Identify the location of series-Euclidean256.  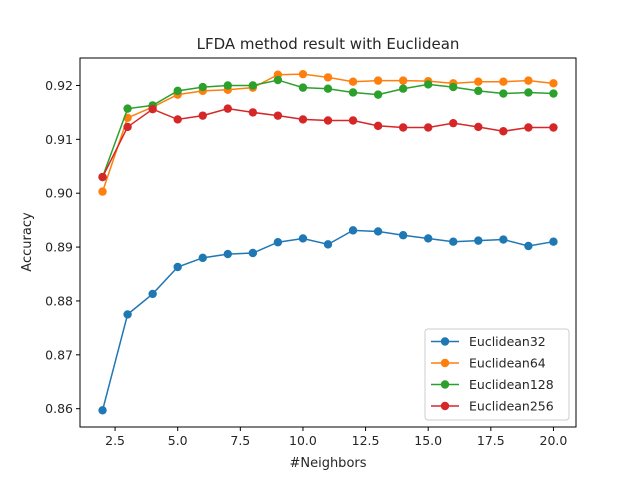
(328, 143).